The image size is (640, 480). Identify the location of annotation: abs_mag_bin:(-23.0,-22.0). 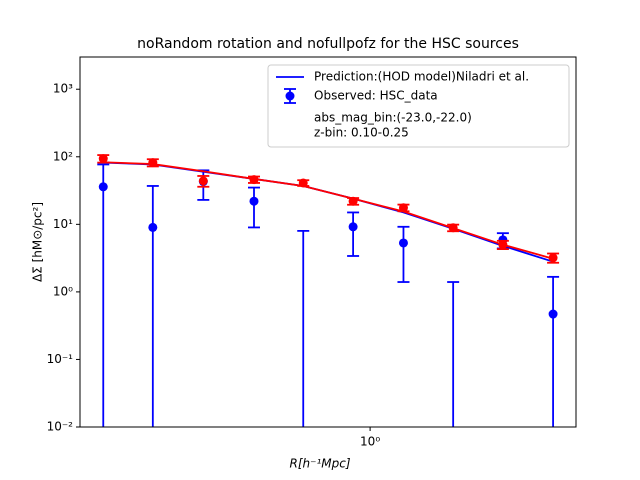
(393, 118).